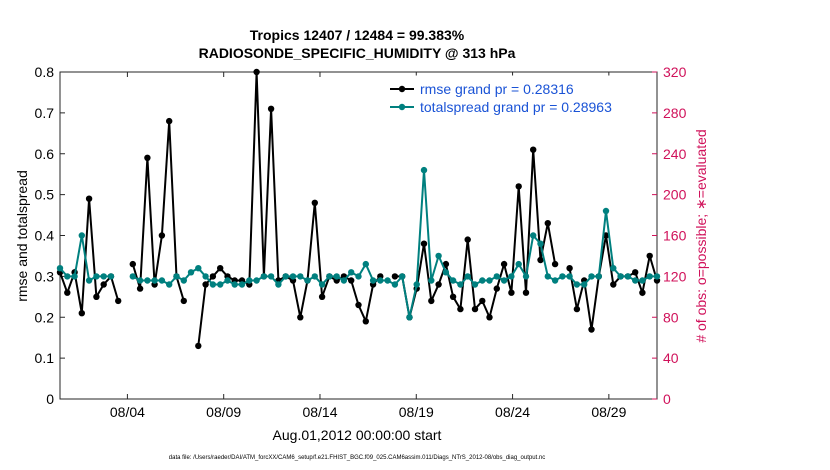  What do you see at coordinates (45, 236) in the screenshot?
I see `y-left-tick-label: 0.4` at bounding box center [45, 236].